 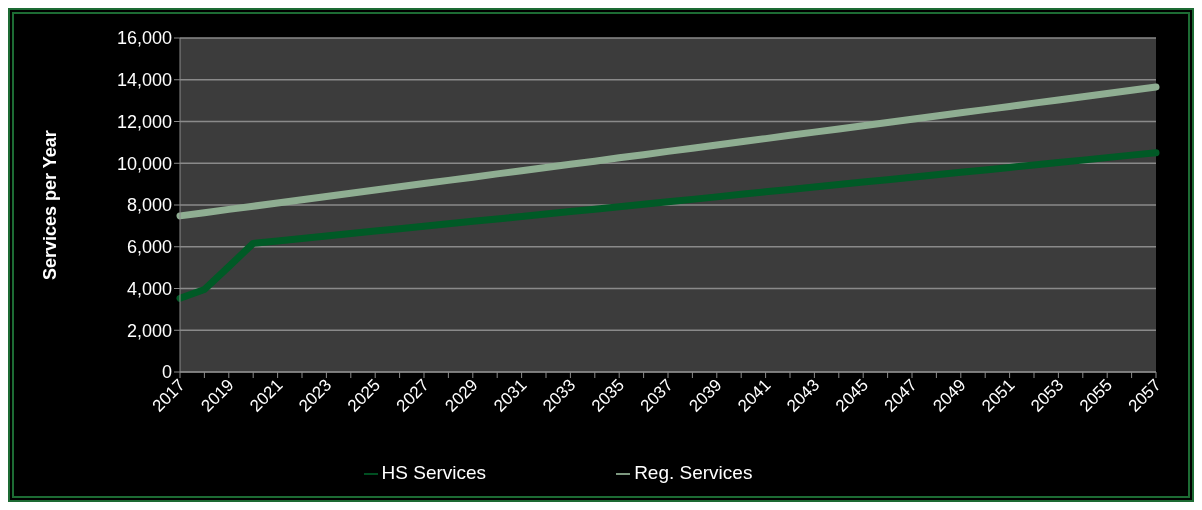 I want to click on legend-label: Reg. Services, so click(x=693, y=472).